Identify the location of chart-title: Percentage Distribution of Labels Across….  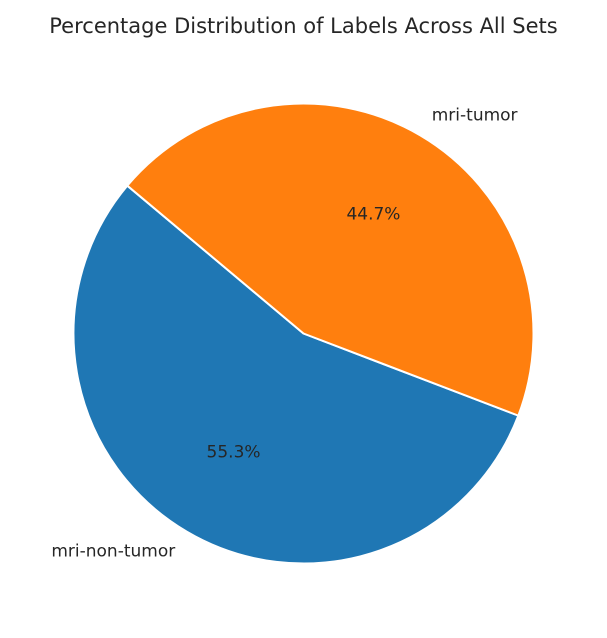
(303, 26).